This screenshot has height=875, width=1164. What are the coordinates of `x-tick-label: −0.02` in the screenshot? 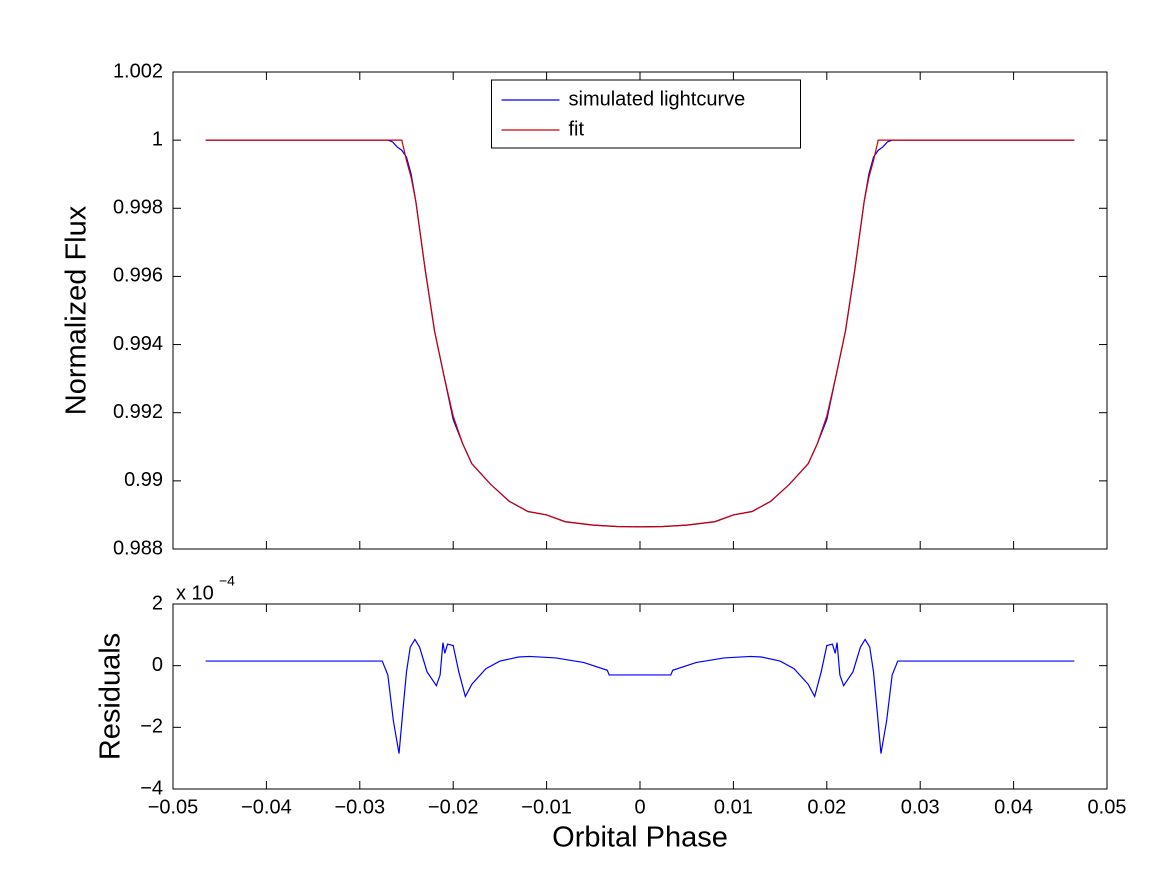 It's located at (453, 807).